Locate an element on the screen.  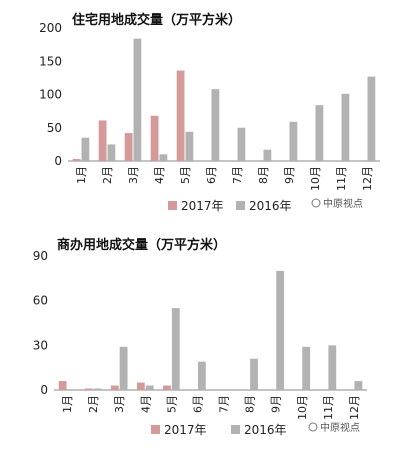
chart-title: 商办用地成交量（万平方米） is located at coordinates (141, 245).